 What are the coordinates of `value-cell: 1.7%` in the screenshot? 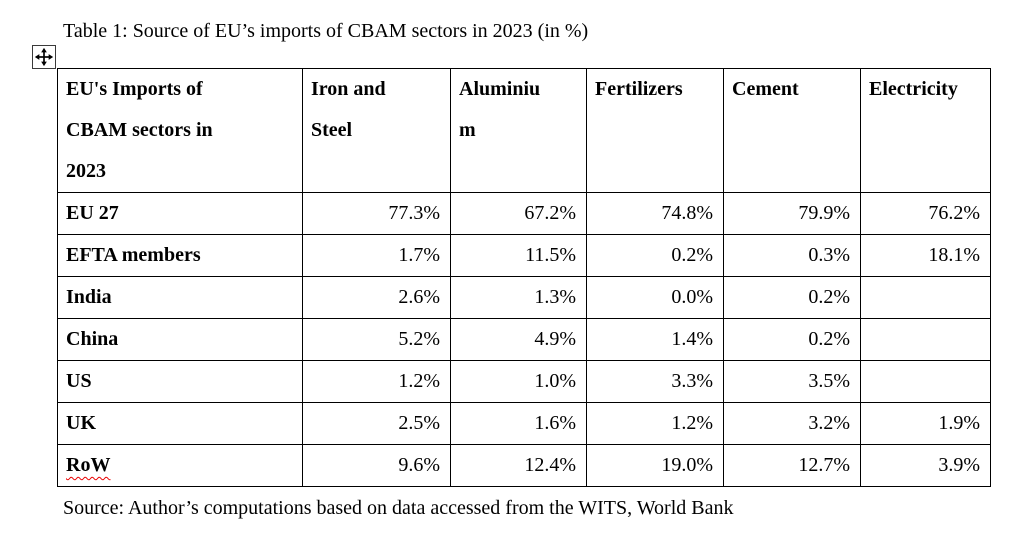 It's located at (376, 255).